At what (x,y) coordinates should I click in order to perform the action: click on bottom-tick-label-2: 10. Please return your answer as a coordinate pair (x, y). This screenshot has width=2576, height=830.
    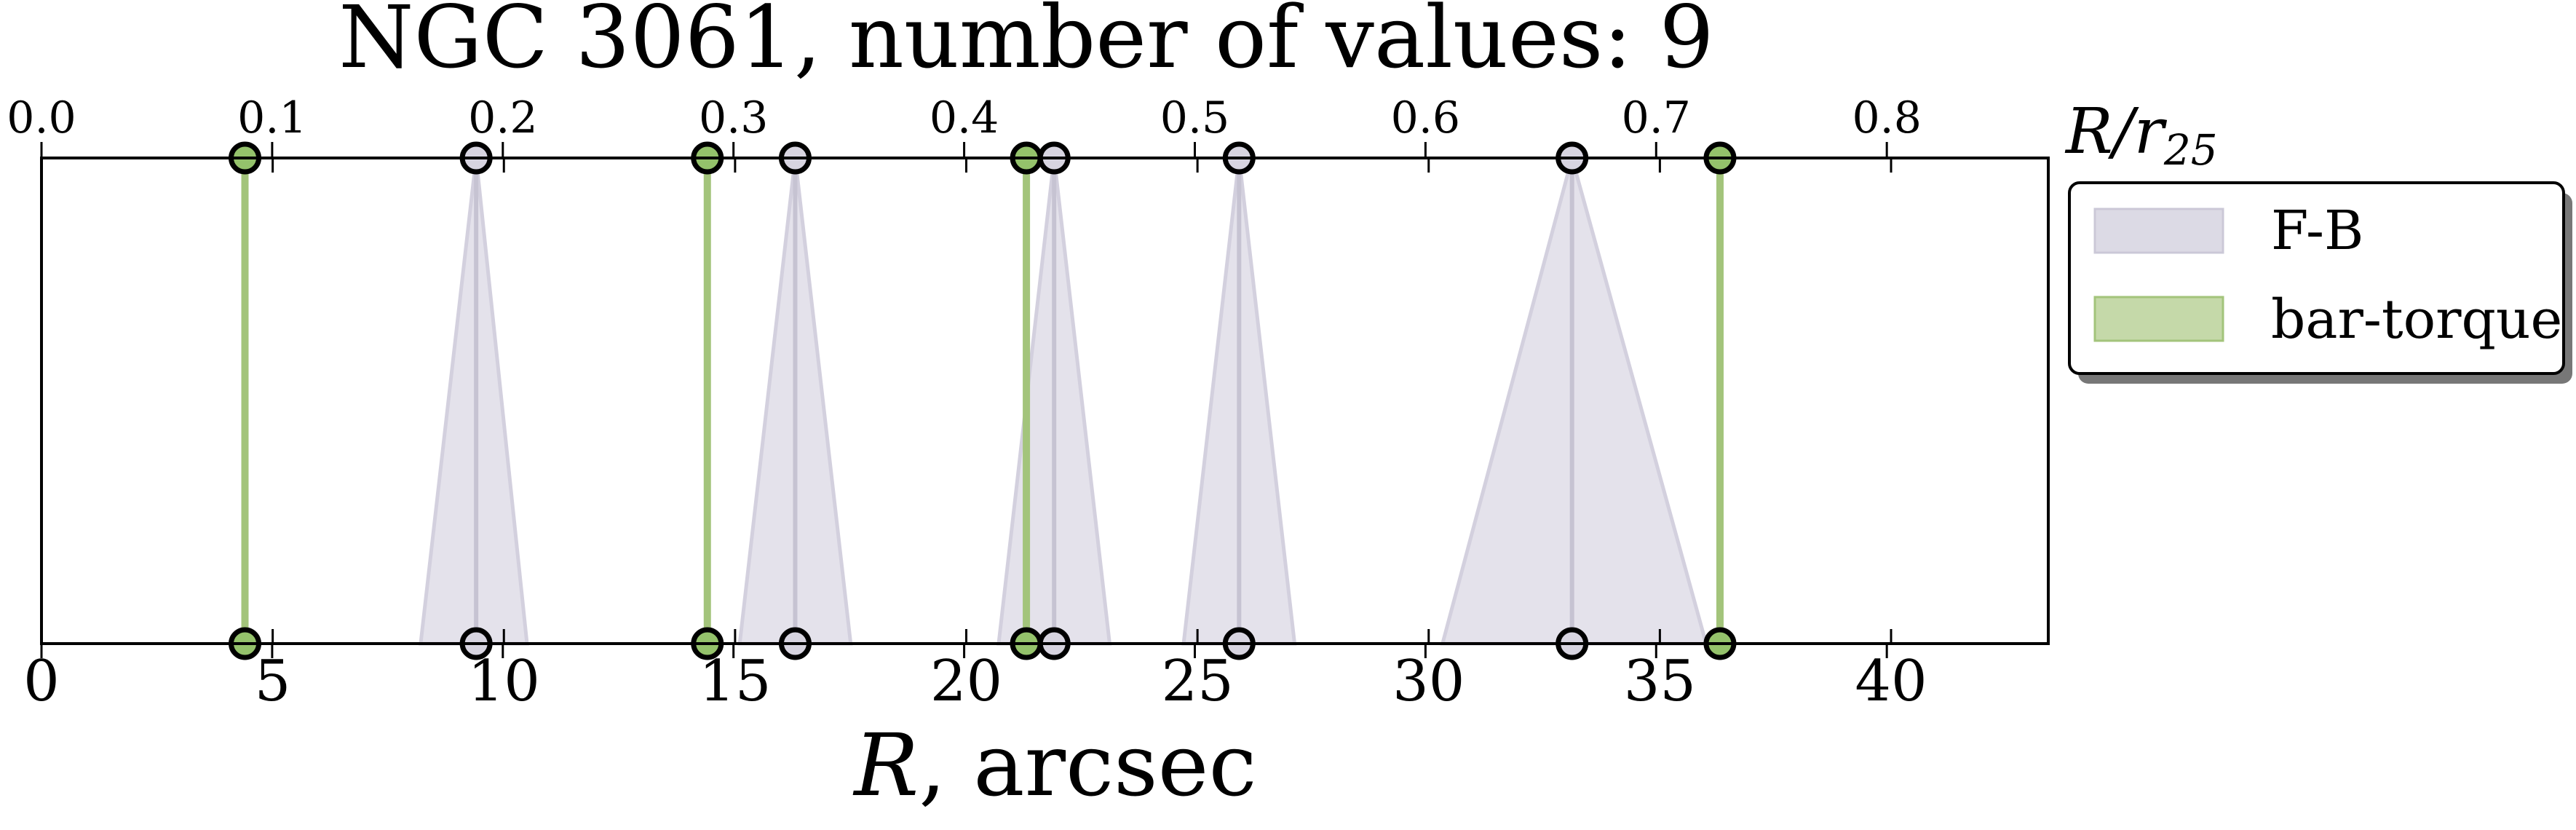
    Looking at the image, I should click on (504, 681).